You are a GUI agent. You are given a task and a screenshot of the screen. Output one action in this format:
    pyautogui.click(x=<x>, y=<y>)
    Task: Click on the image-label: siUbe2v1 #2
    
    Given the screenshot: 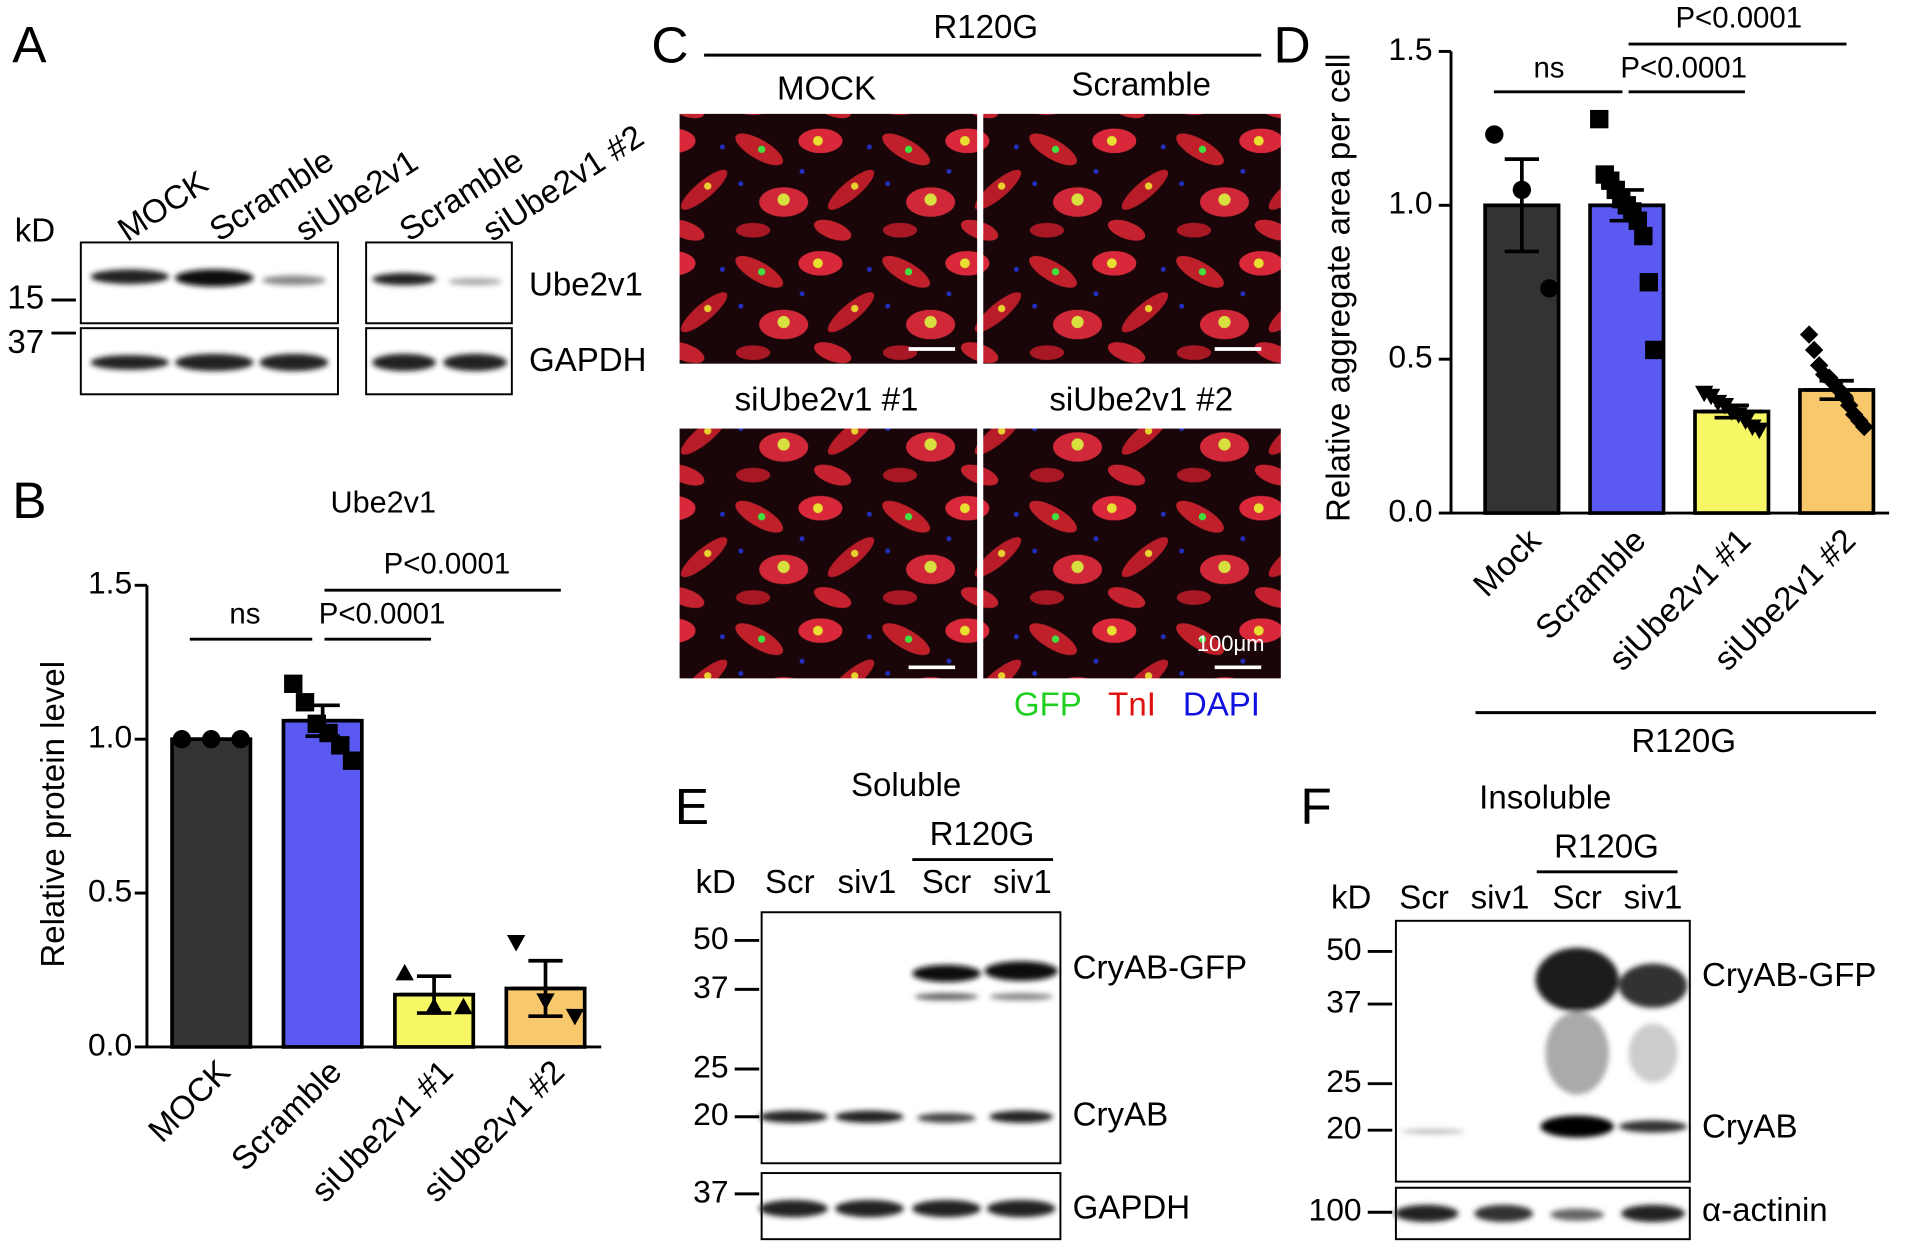 What is the action you would take?
    pyautogui.click(x=1141, y=399)
    